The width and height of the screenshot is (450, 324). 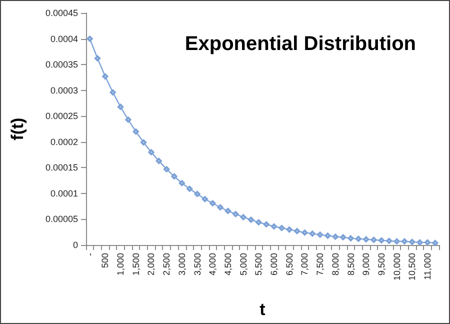 What do you see at coordinates (351, 264) in the screenshot?
I see `x-tick-label: 8,500` at bounding box center [351, 264].